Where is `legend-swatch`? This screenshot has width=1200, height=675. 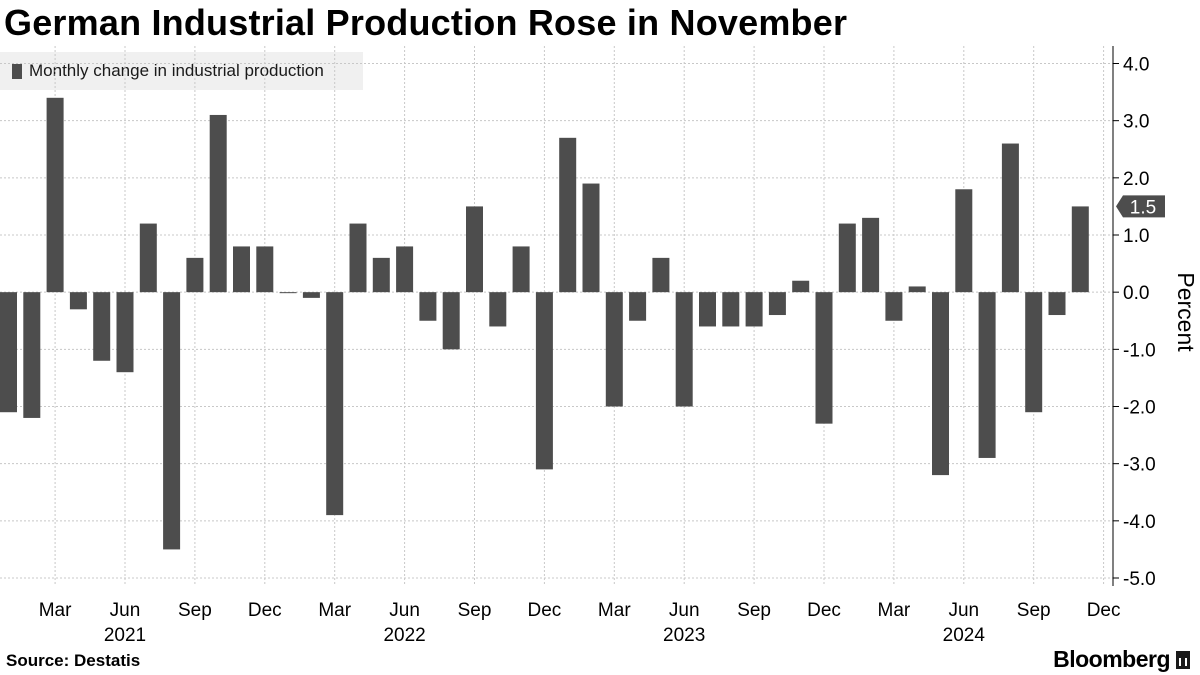 legend-swatch is located at coordinates (17, 71).